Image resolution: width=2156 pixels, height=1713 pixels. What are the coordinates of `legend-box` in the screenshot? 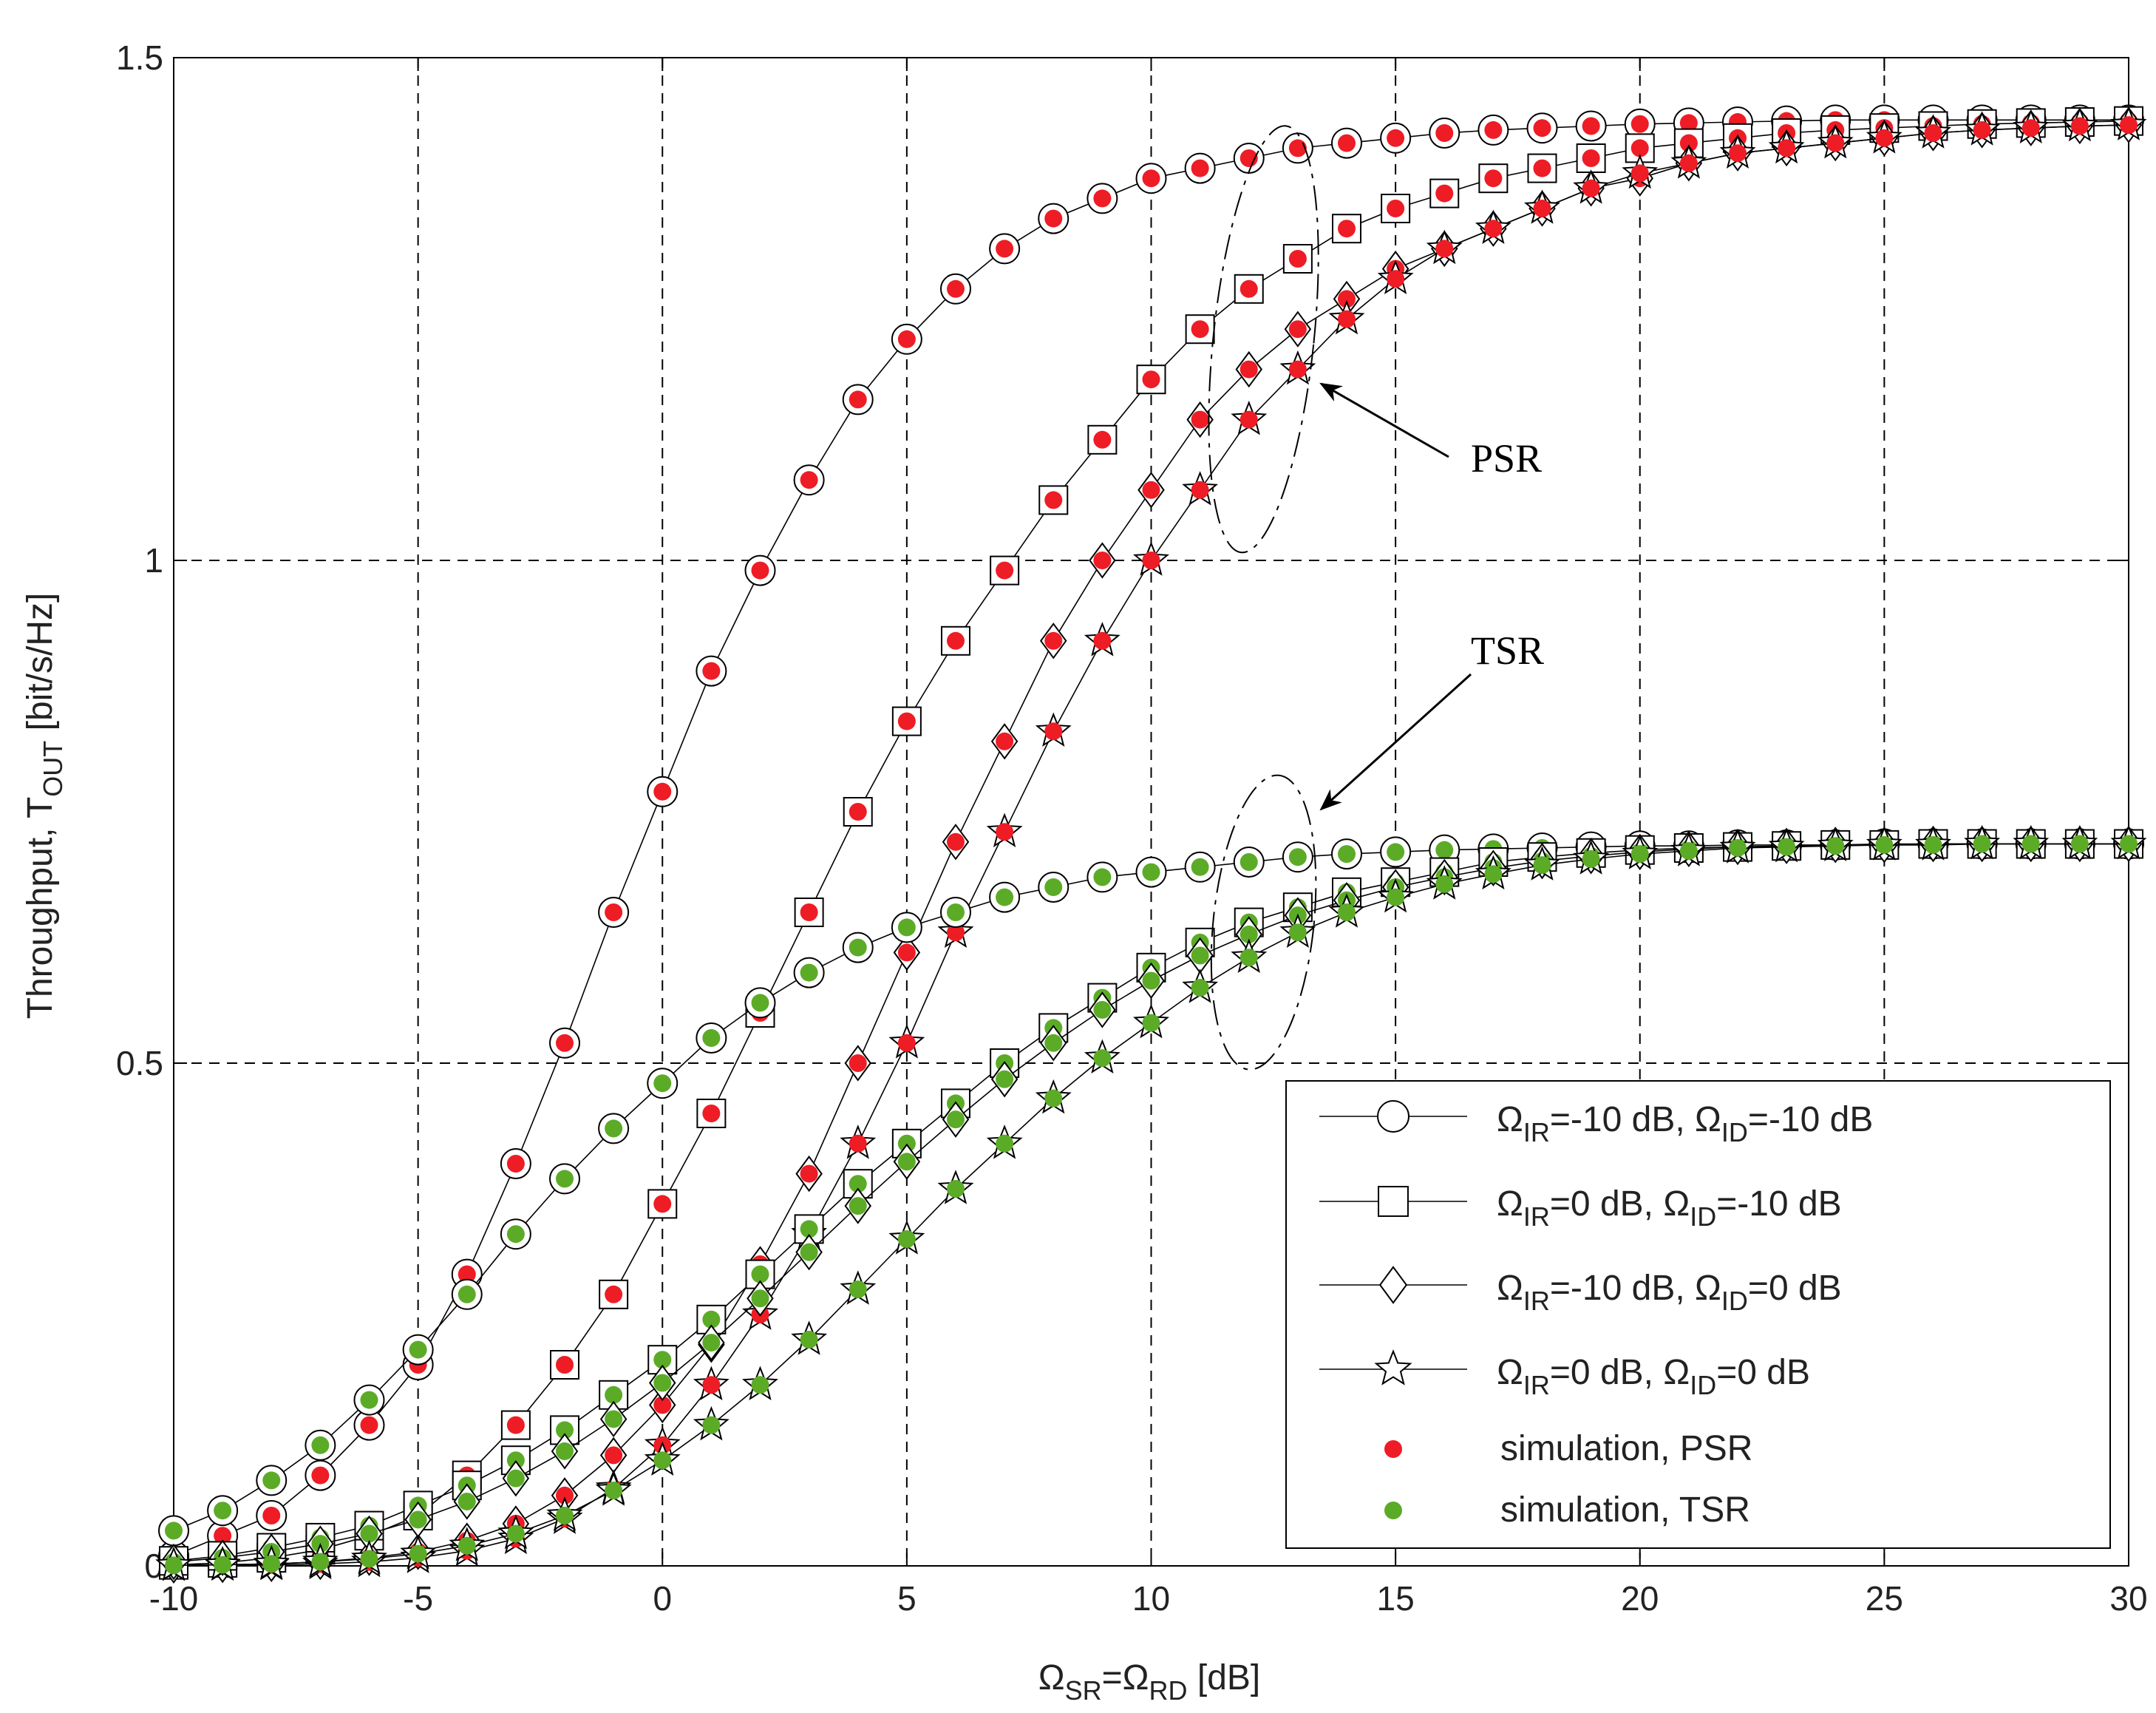 It's located at (1698, 1314).